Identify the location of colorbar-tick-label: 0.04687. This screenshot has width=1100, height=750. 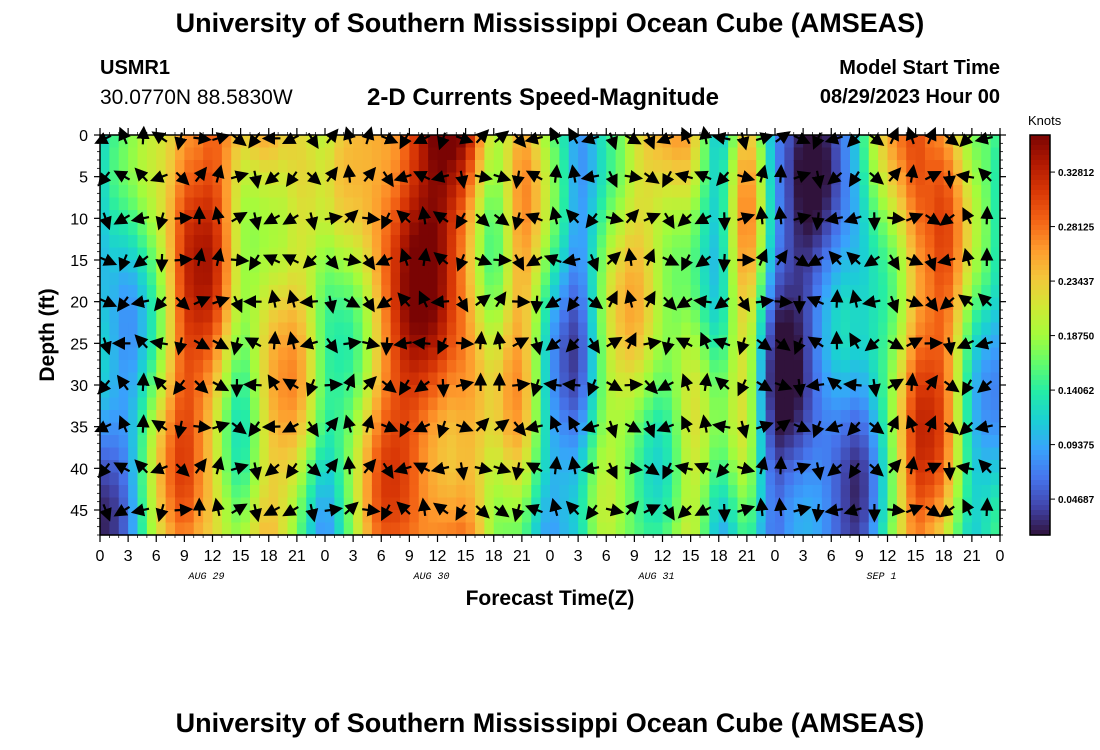
(1076, 500).